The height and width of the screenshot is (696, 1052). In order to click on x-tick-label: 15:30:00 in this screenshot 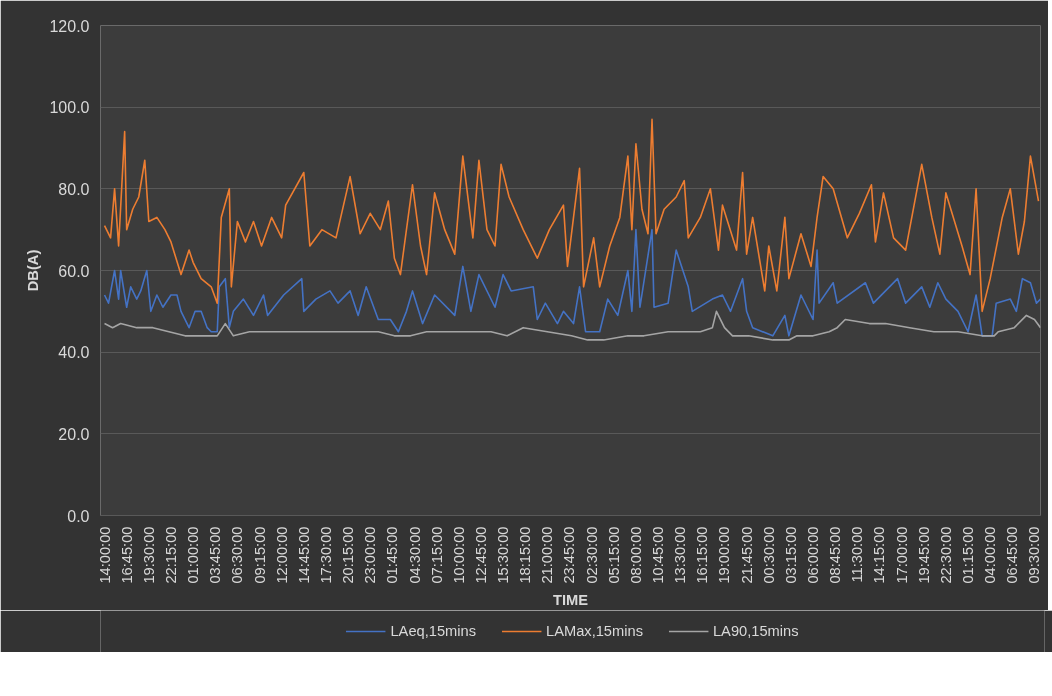, I will do `click(503, 555)`.